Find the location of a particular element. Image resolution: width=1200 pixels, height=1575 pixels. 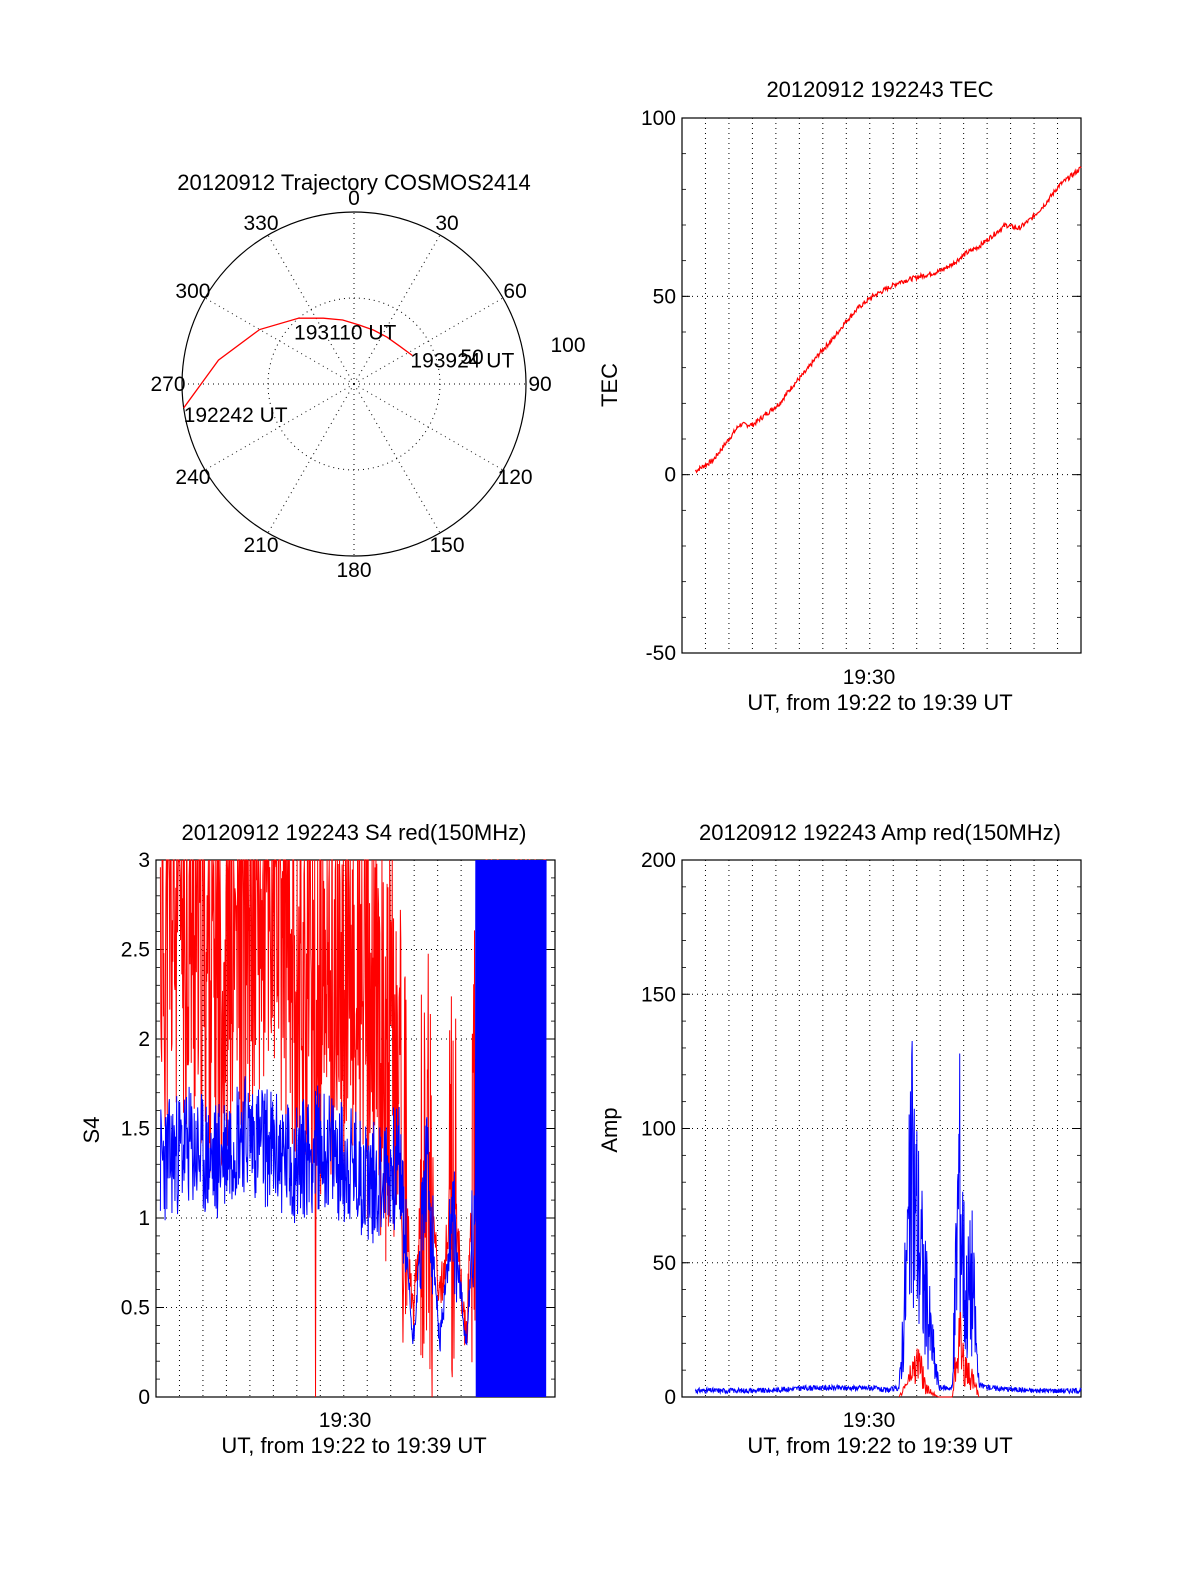

polar-outer-circle is located at coordinates (354, 384).